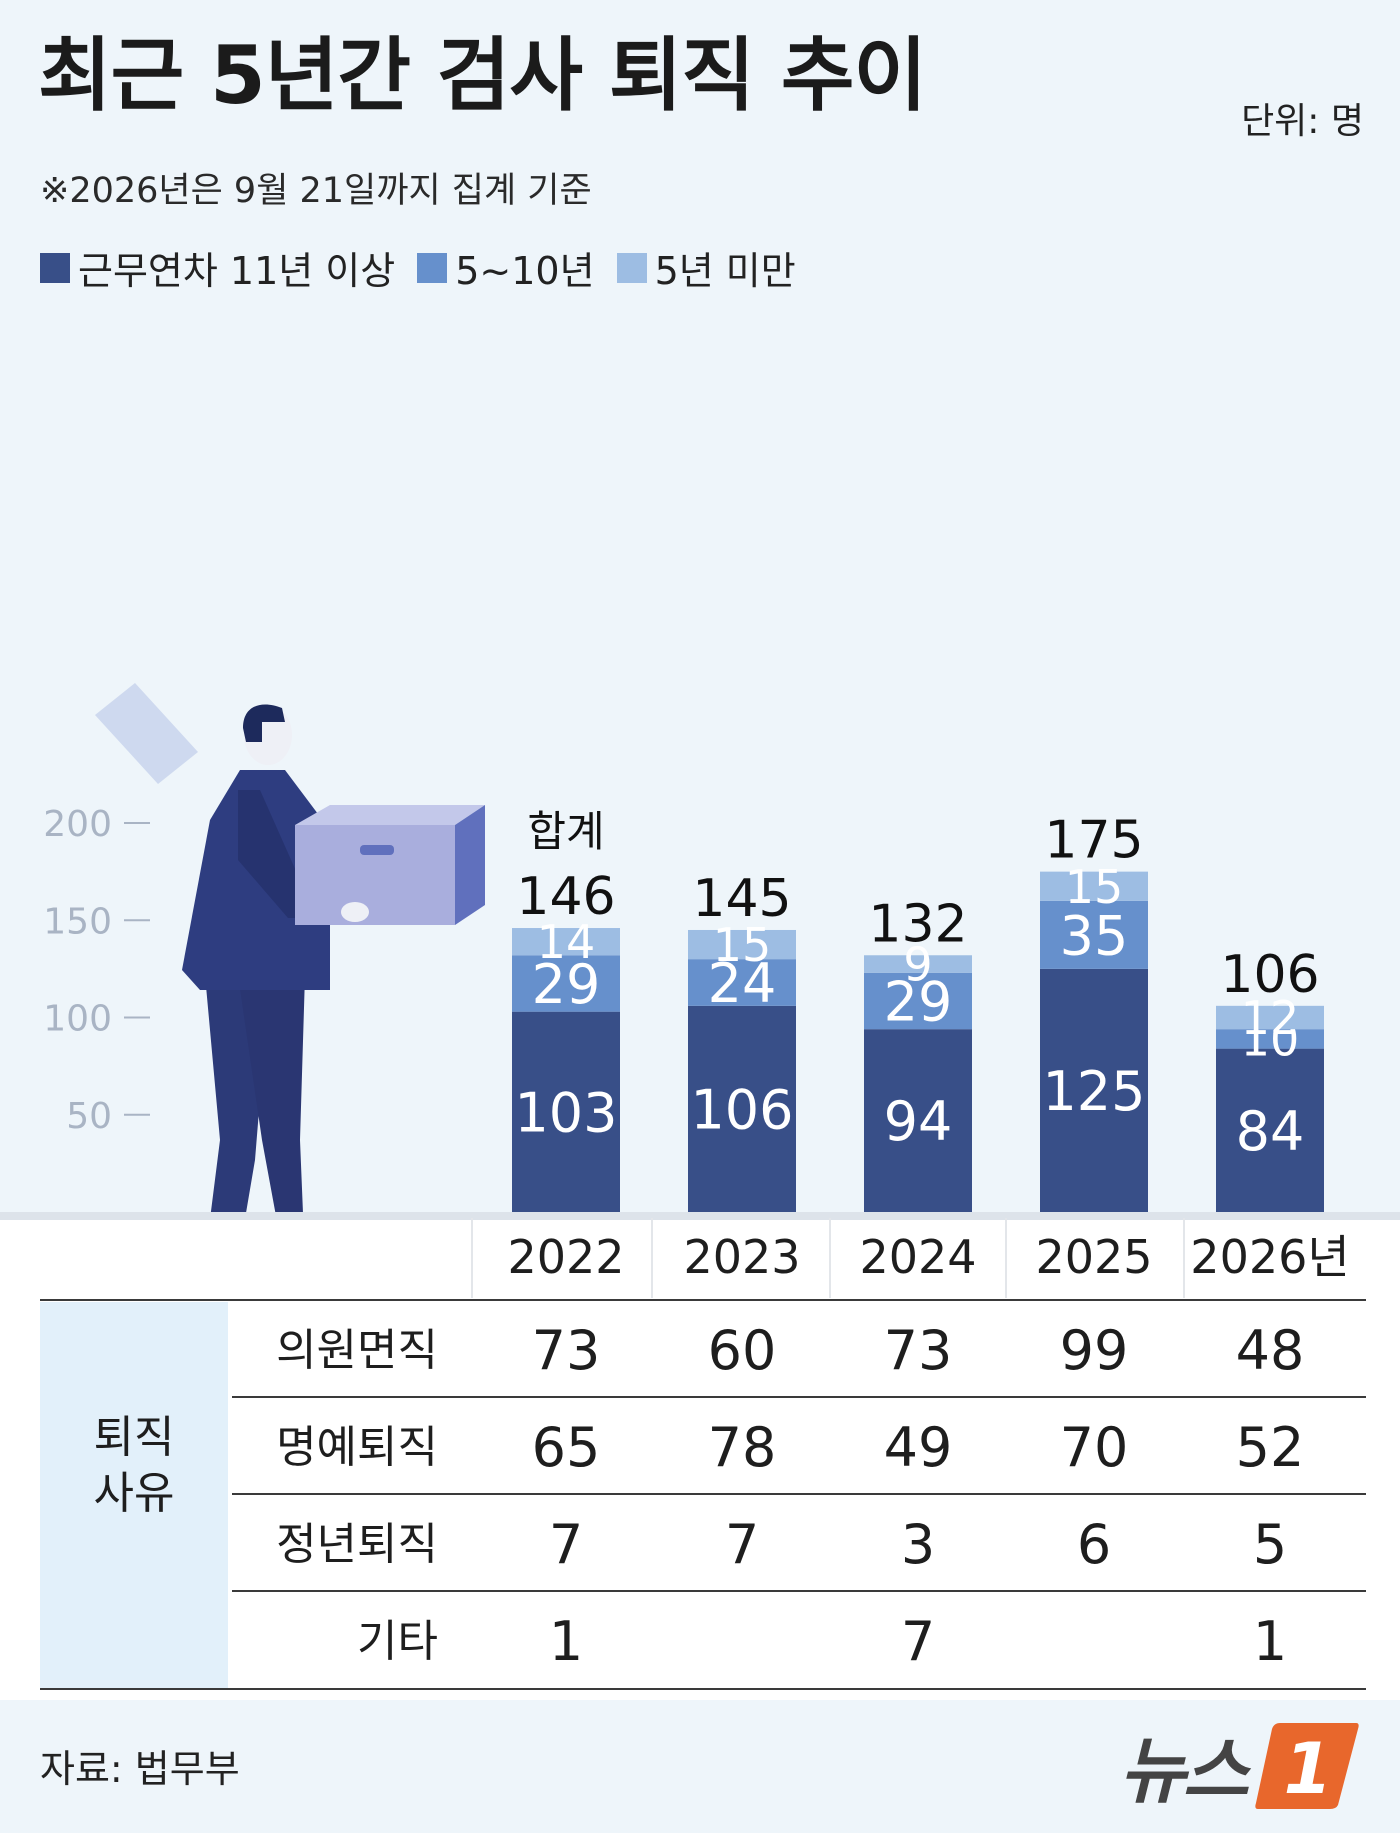 Image resolution: width=1400 pixels, height=1833 pixels. Describe the element at coordinates (96, 970) in the screenshot. I see `y-axis: 50 100 150 200` at that location.